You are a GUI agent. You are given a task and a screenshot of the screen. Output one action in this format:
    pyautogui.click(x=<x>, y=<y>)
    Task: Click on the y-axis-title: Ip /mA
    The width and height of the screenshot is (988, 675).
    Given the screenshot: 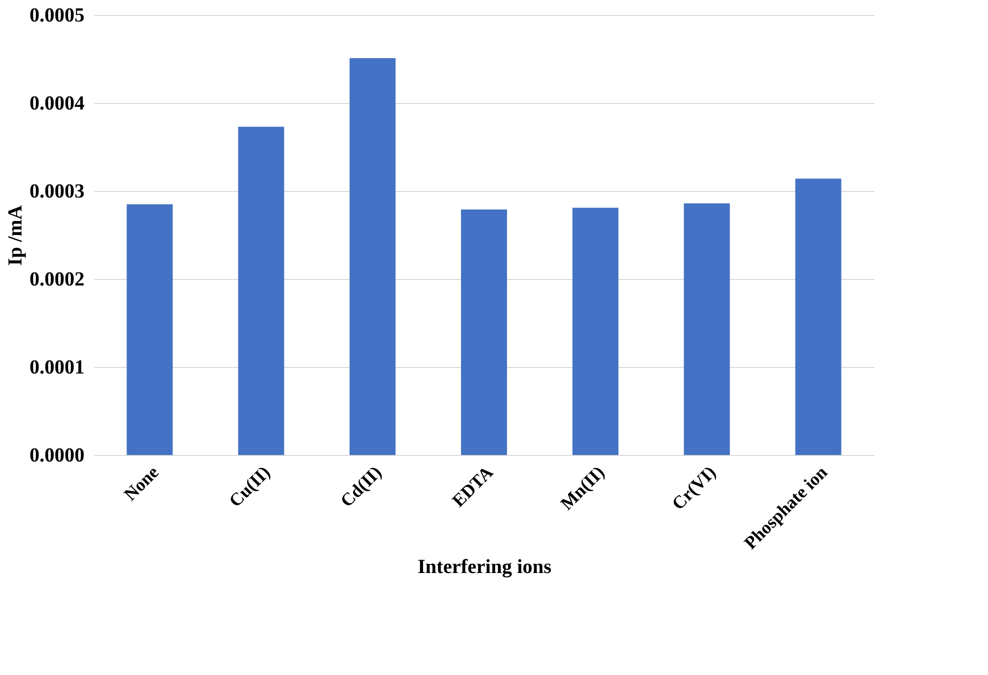 What is the action you would take?
    pyautogui.click(x=15, y=235)
    